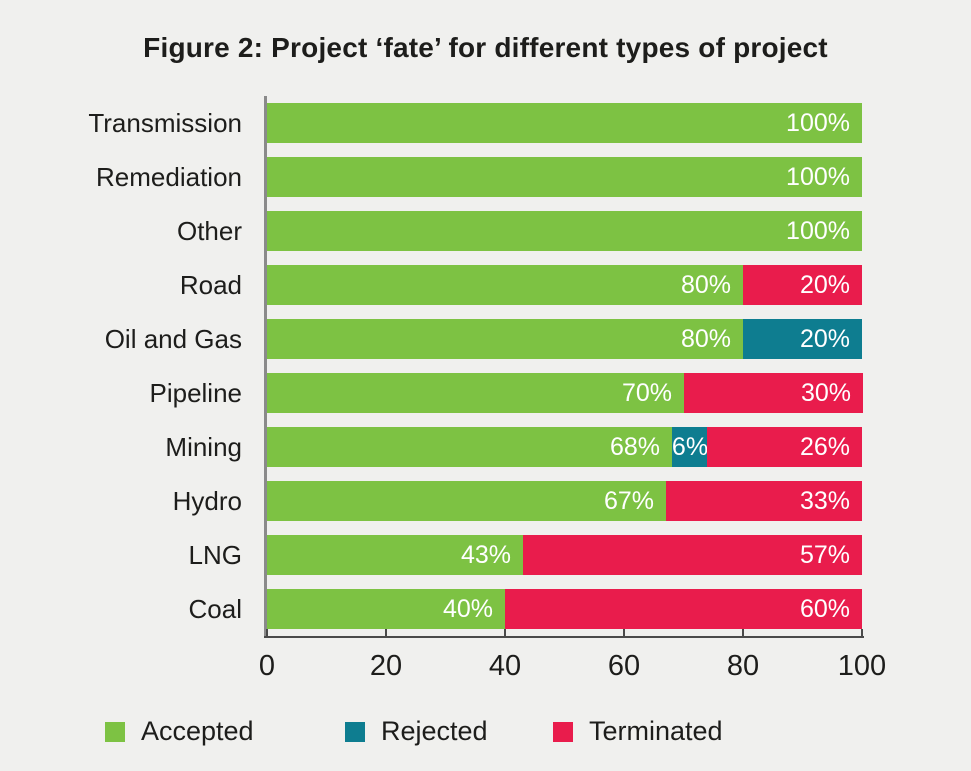  Describe the element at coordinates (692, 555) in the screenshot. I see `bar-segment-terminated: 57%` at that location.